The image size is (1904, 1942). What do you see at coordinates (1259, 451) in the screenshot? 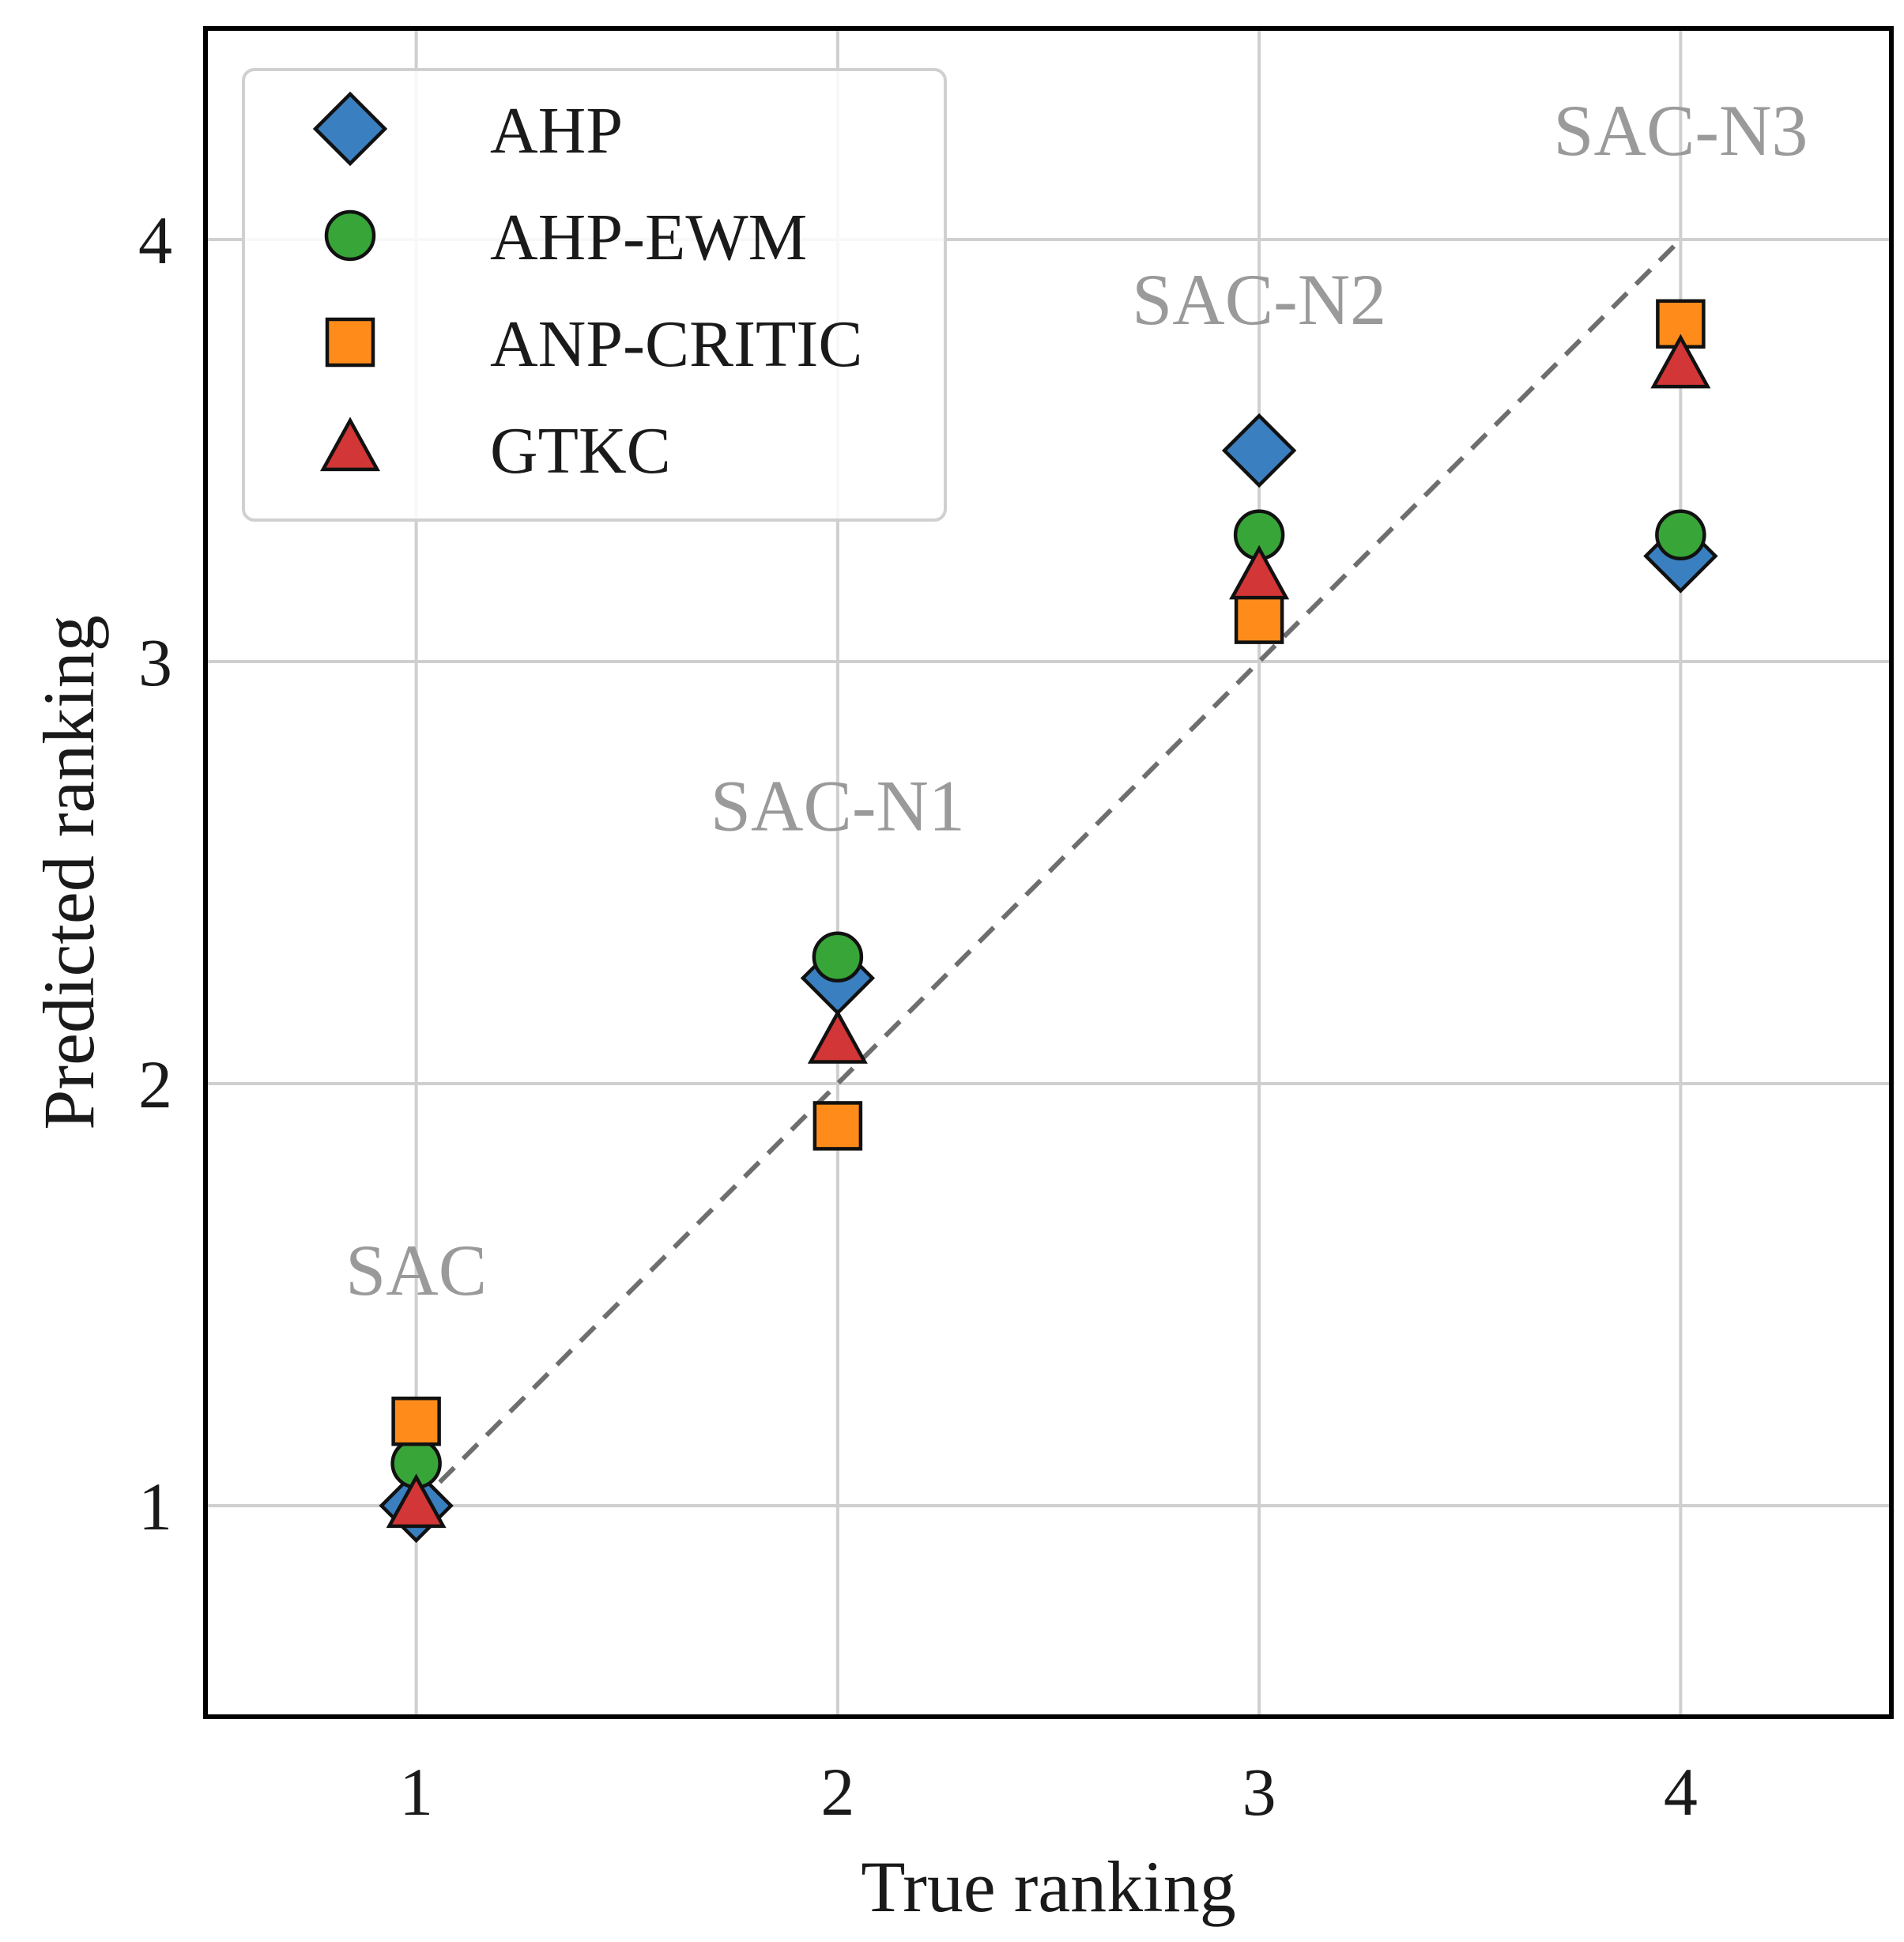
I see `ahp-point` at bounding box center [1259, 451].